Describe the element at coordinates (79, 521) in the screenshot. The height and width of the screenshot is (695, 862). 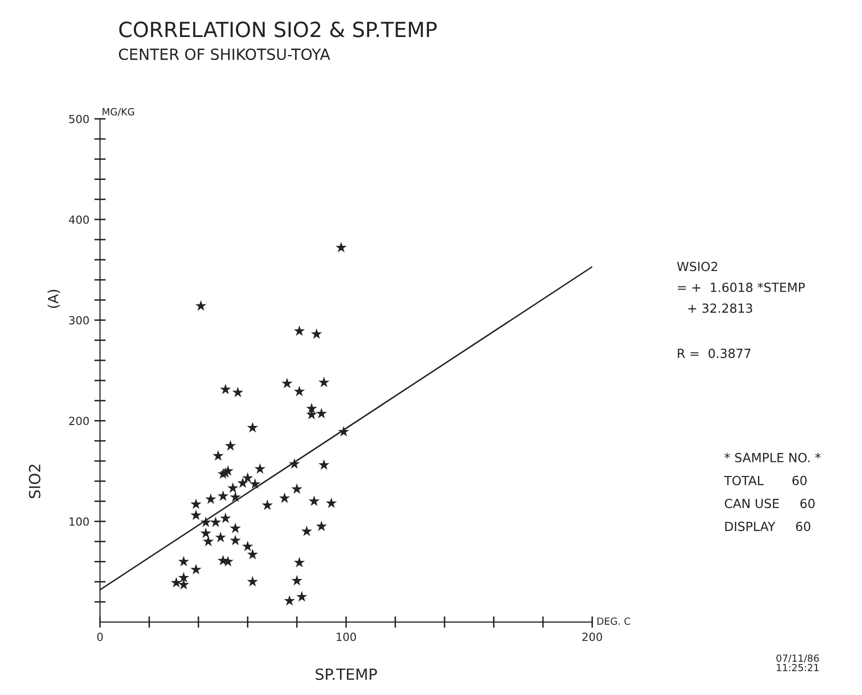
I see `y-tick-label: 100` at that location.